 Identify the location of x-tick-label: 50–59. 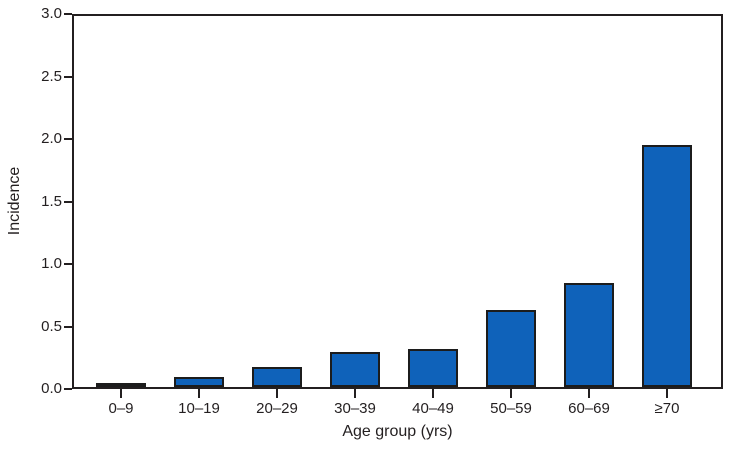
(511, 408).